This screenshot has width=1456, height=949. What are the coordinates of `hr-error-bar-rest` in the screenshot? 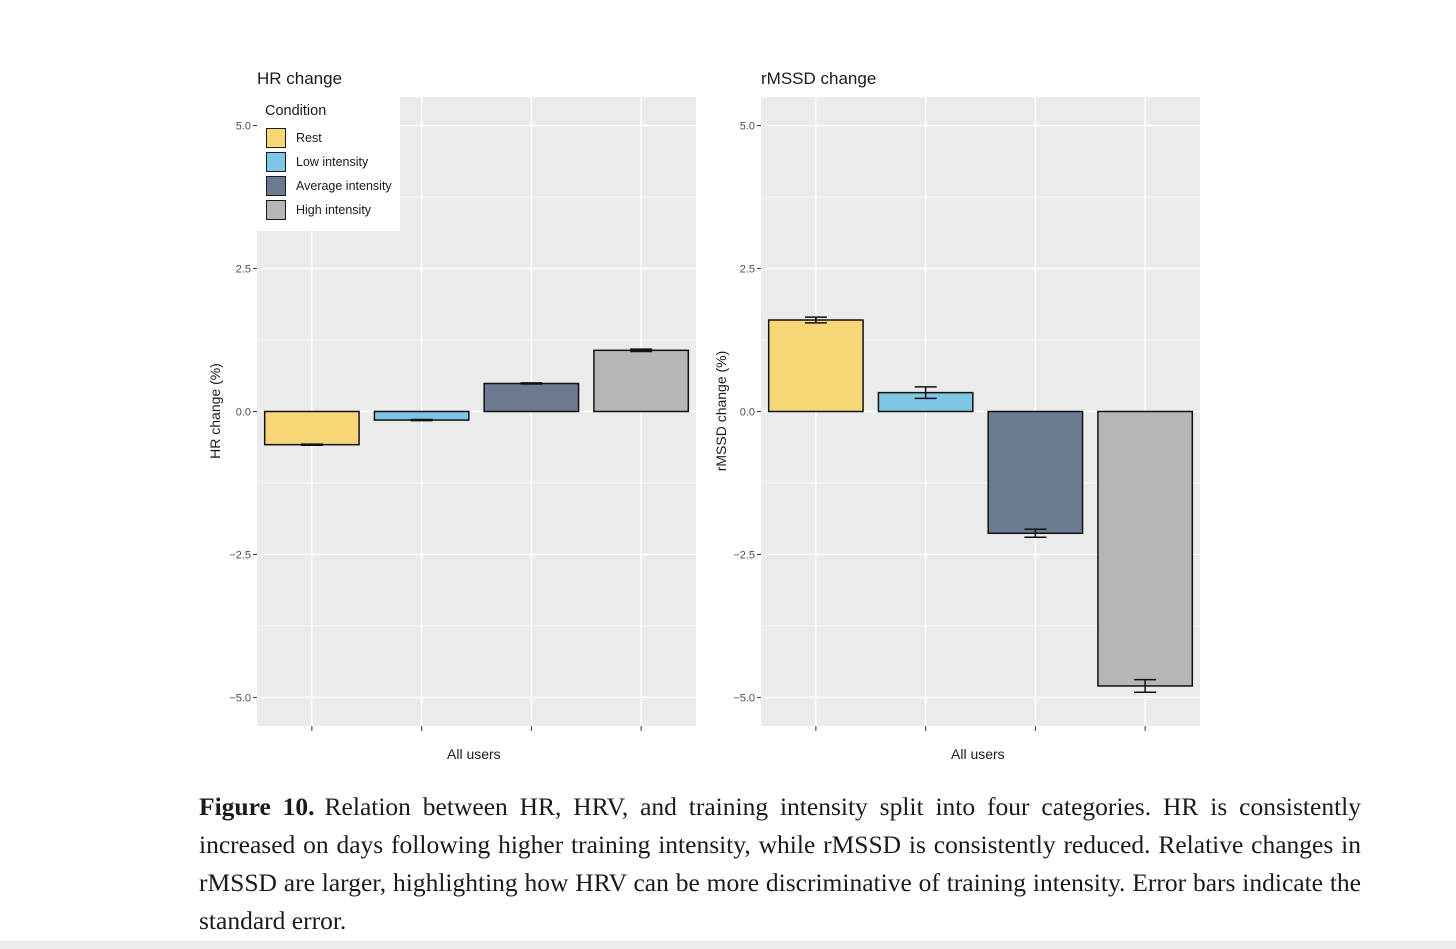 It's located at (311, 444).